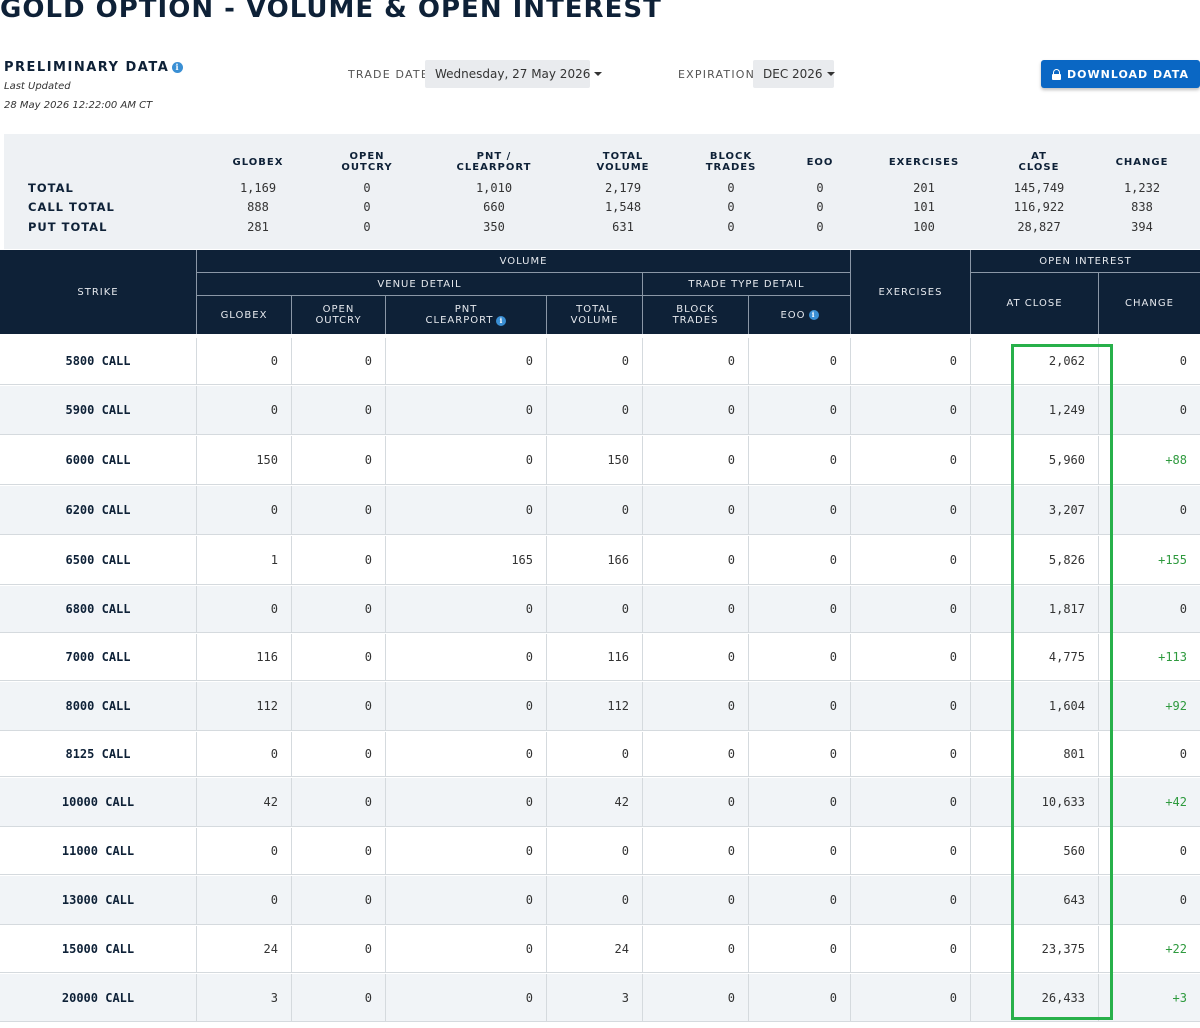 Image resolution: width=1200 pixels, height=1028 pixels. Describe the element at coordinates (514, 74) in the screenshot. I see `trade-date-select: Wednesday, 27 May 2026` at that location.